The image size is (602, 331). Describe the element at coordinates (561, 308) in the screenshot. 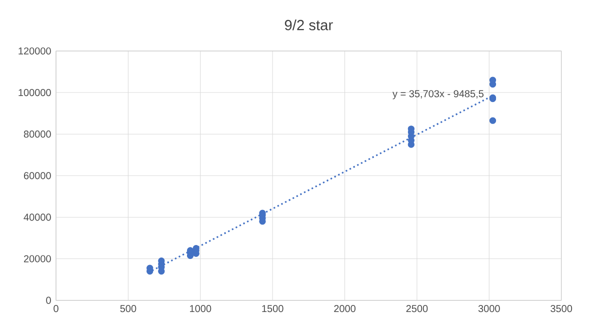

I see `x-tick-label: 3500` at that location.